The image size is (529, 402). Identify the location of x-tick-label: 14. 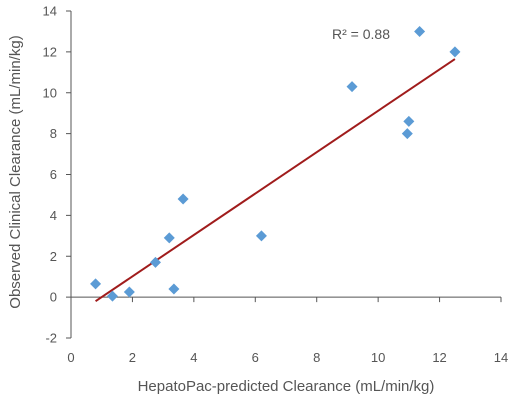
(501, 357).